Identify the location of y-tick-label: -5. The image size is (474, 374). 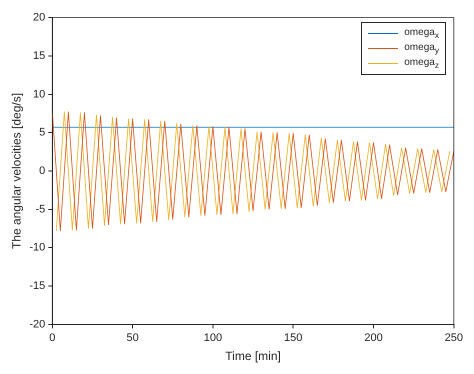
(41, 209).